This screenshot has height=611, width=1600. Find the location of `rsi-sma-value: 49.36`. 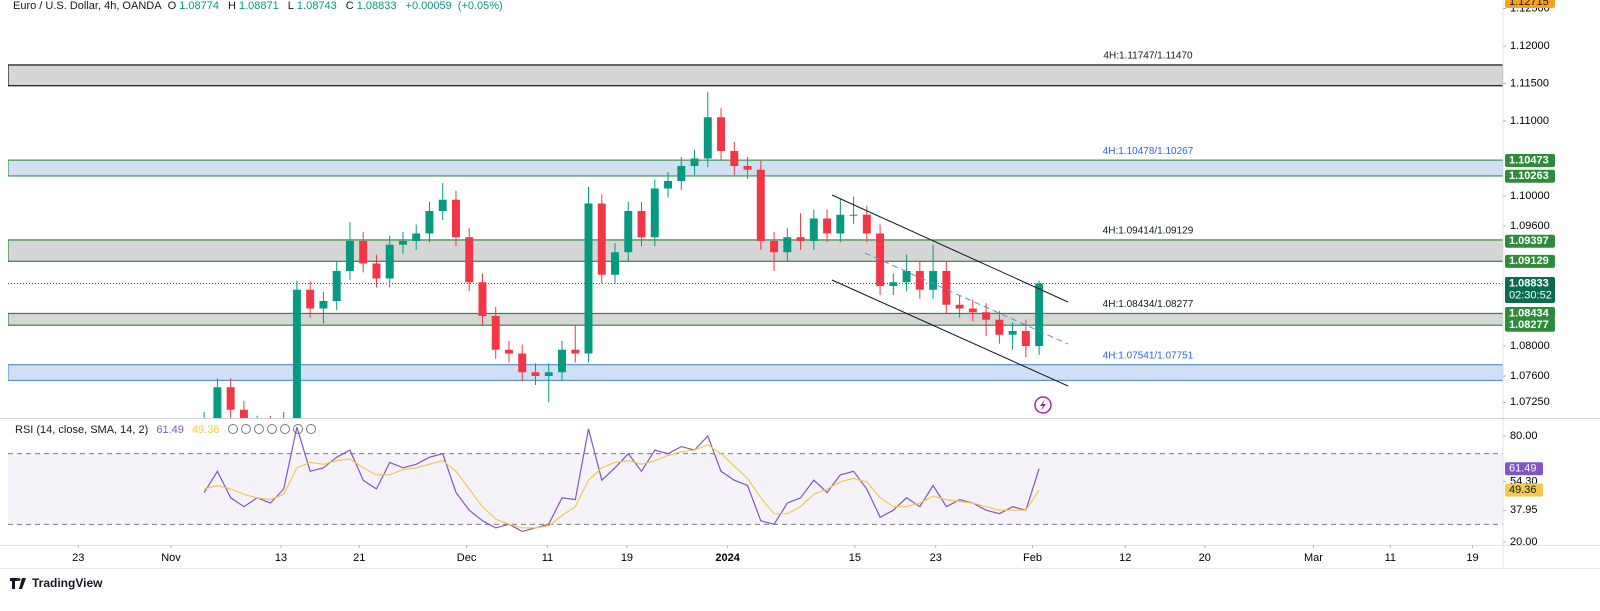

rsi-sma-value: 49.36 is located at coordinates (205, 430).